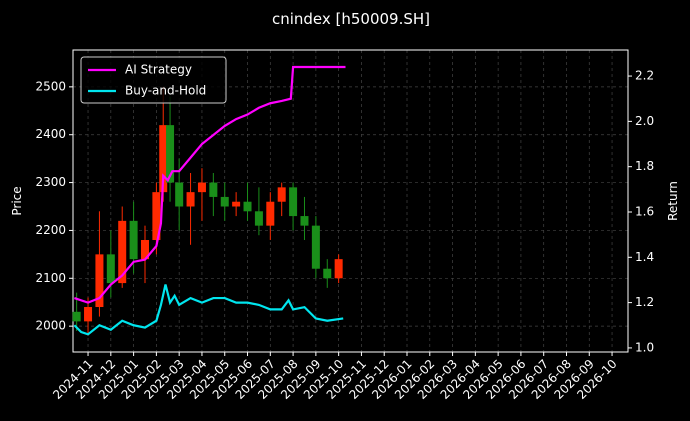  I want to click on y2-axis-label: Return, so click(673, 201).